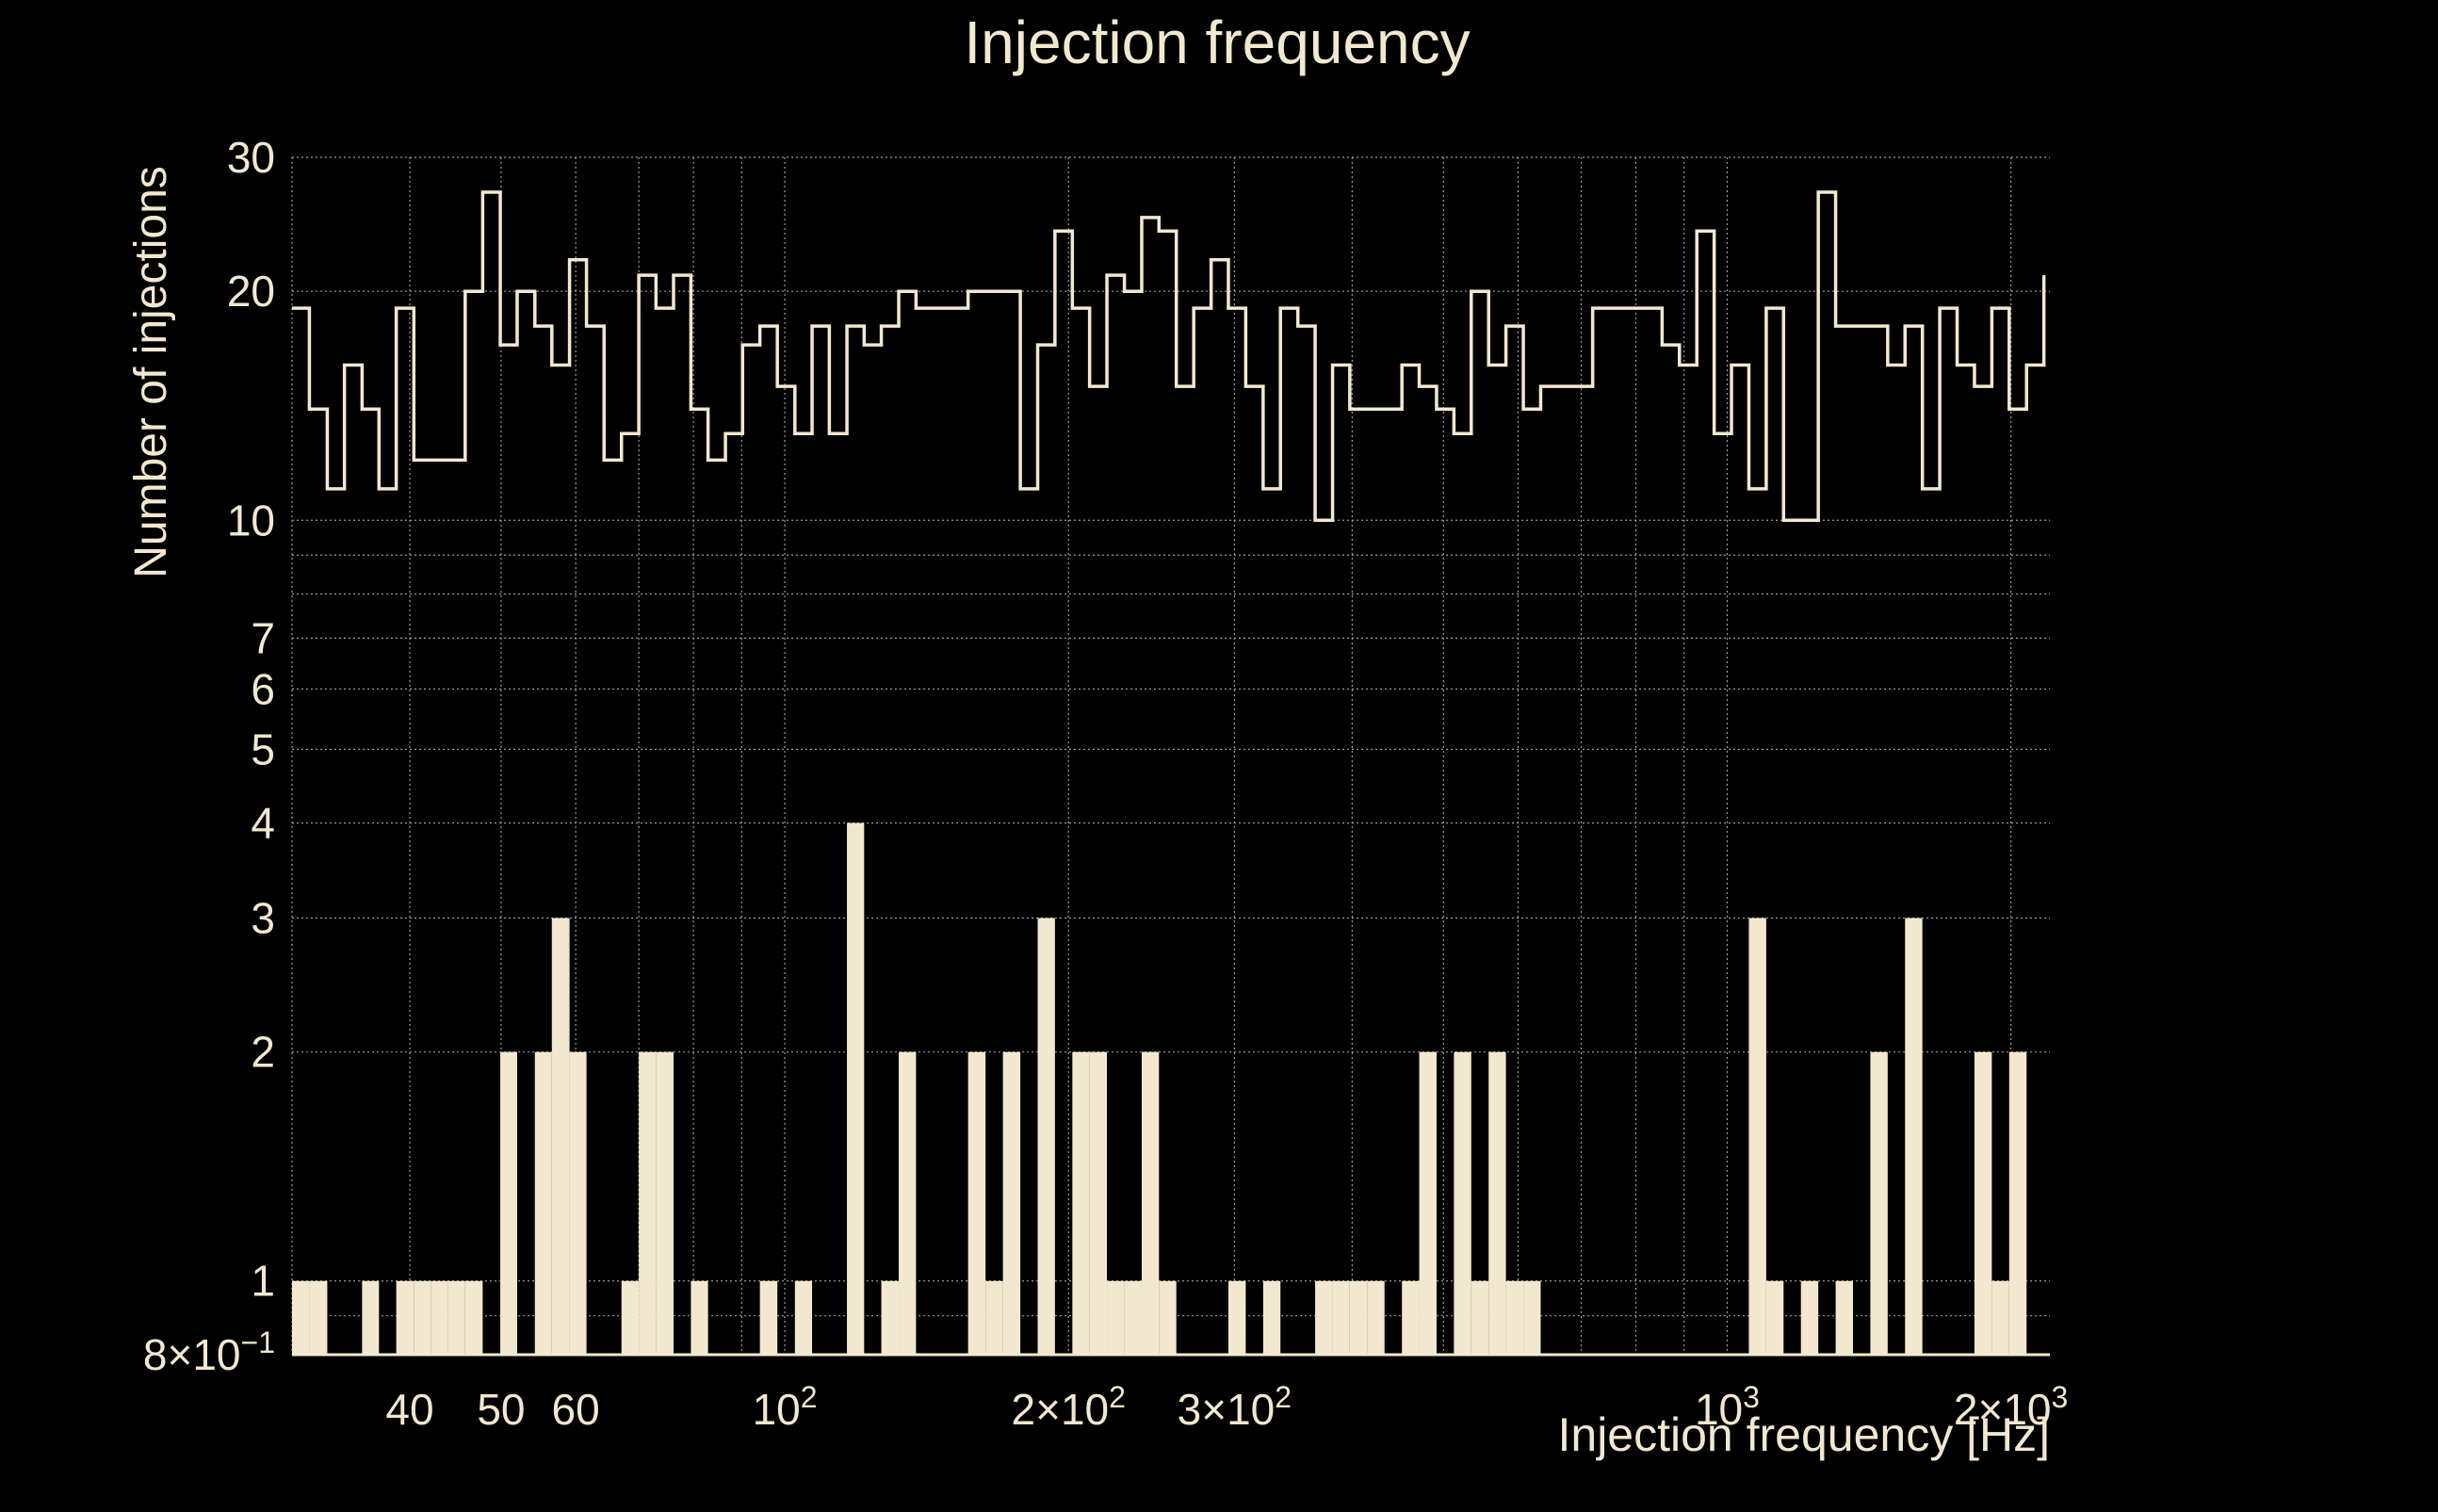 Image resolution: width=2438 pixels, height=1512 pixels. What do you see at coordinates (263, 917) in the screenshot?
I see `y-tick-label: 3` at bounding box center [263, 917].